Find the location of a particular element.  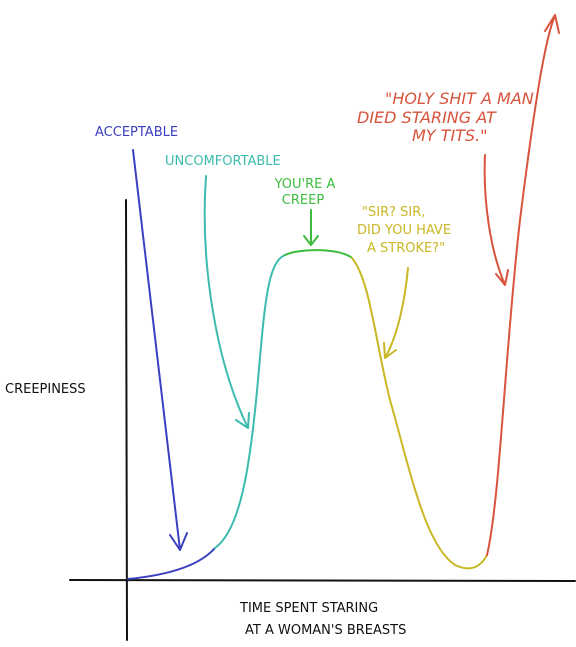

x-axis-label: TIME SPENT STARING is located at coordinates (308, 608).